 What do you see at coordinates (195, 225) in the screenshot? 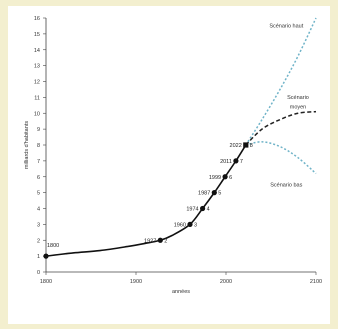
I see `milestone-order-label: 3` at bounding box center [195, 225].